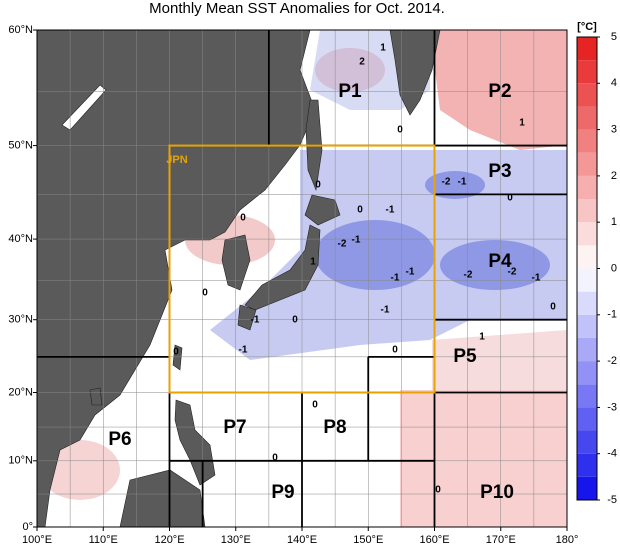 Image resolution: width=620 pixels, height=548 pixels. I want to click on taiwan, so click(177, 357).